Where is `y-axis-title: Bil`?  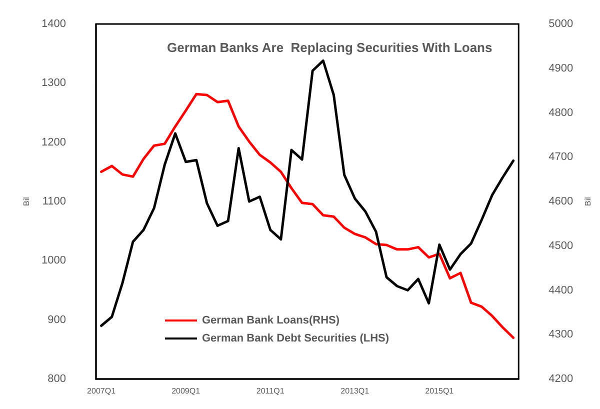 y-axis-title: Bil is located at coordinates (27, 201).